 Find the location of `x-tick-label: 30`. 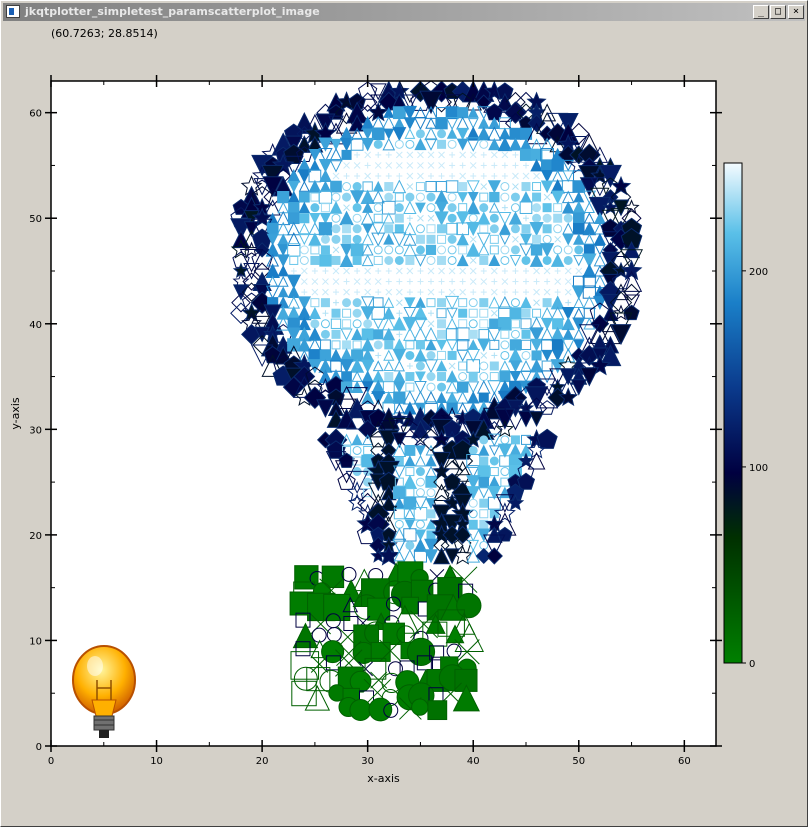

x-tick-label: 30 is located at coordinates (367, 761).